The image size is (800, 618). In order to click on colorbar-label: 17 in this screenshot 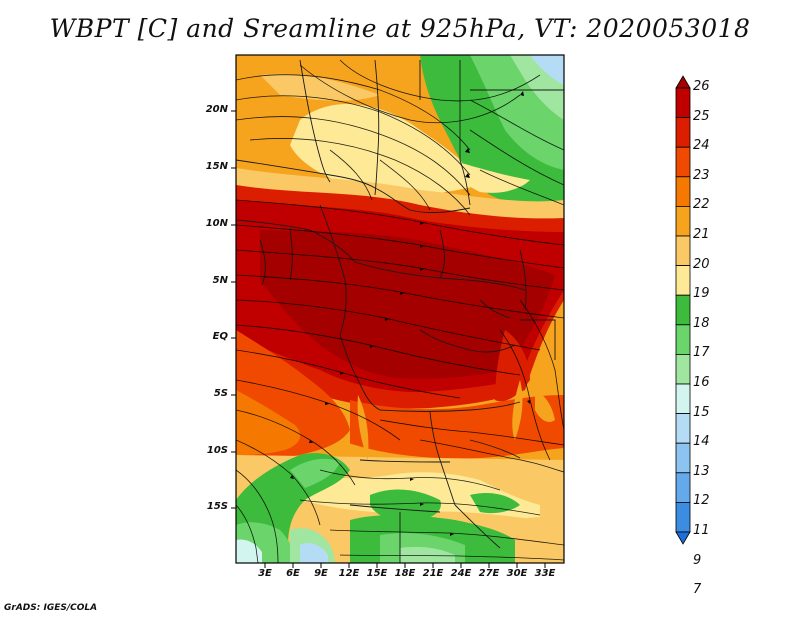, I will do `click(701, 353)`.